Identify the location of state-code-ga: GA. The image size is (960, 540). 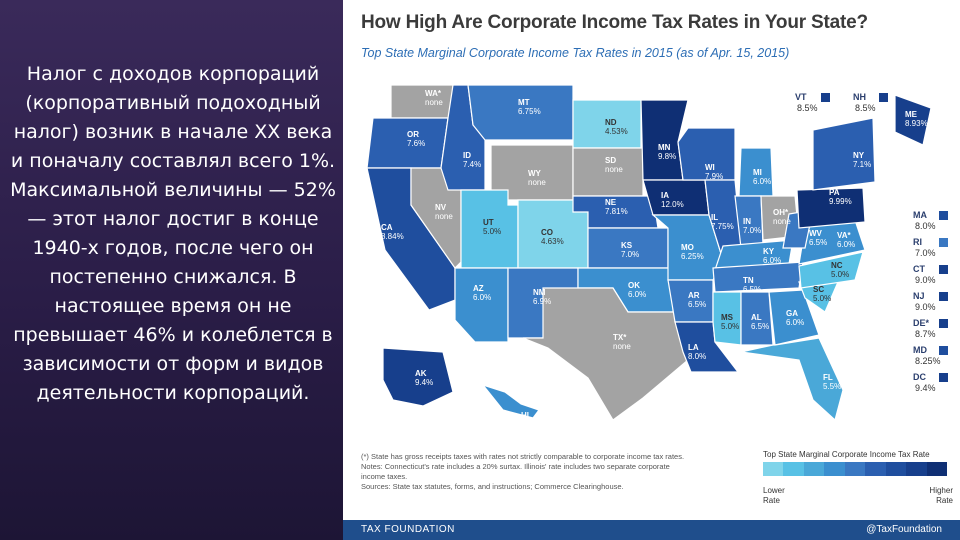
(792, 313).